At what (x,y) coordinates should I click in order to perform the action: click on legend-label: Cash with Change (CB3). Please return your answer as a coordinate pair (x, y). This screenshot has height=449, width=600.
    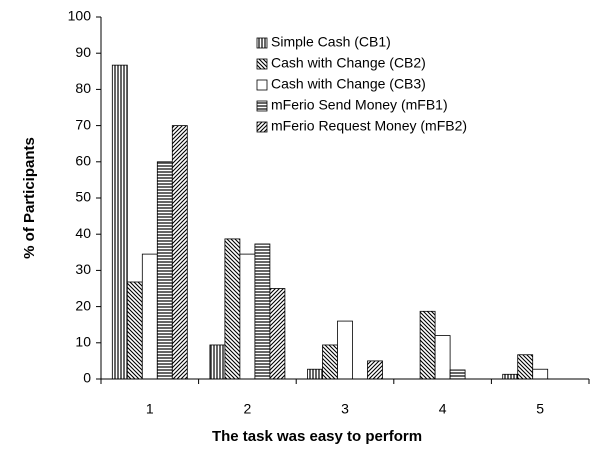
    Looking at the image, I should click on (348, 84).